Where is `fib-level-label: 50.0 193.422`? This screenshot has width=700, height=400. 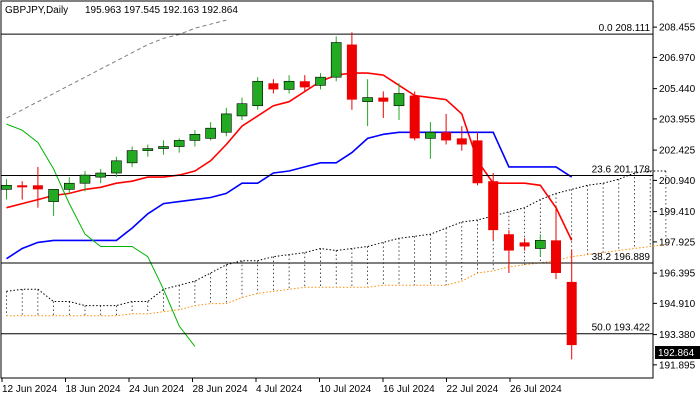
fib-level-label: 50.0 193.422 is located at coordinates (621, 328).